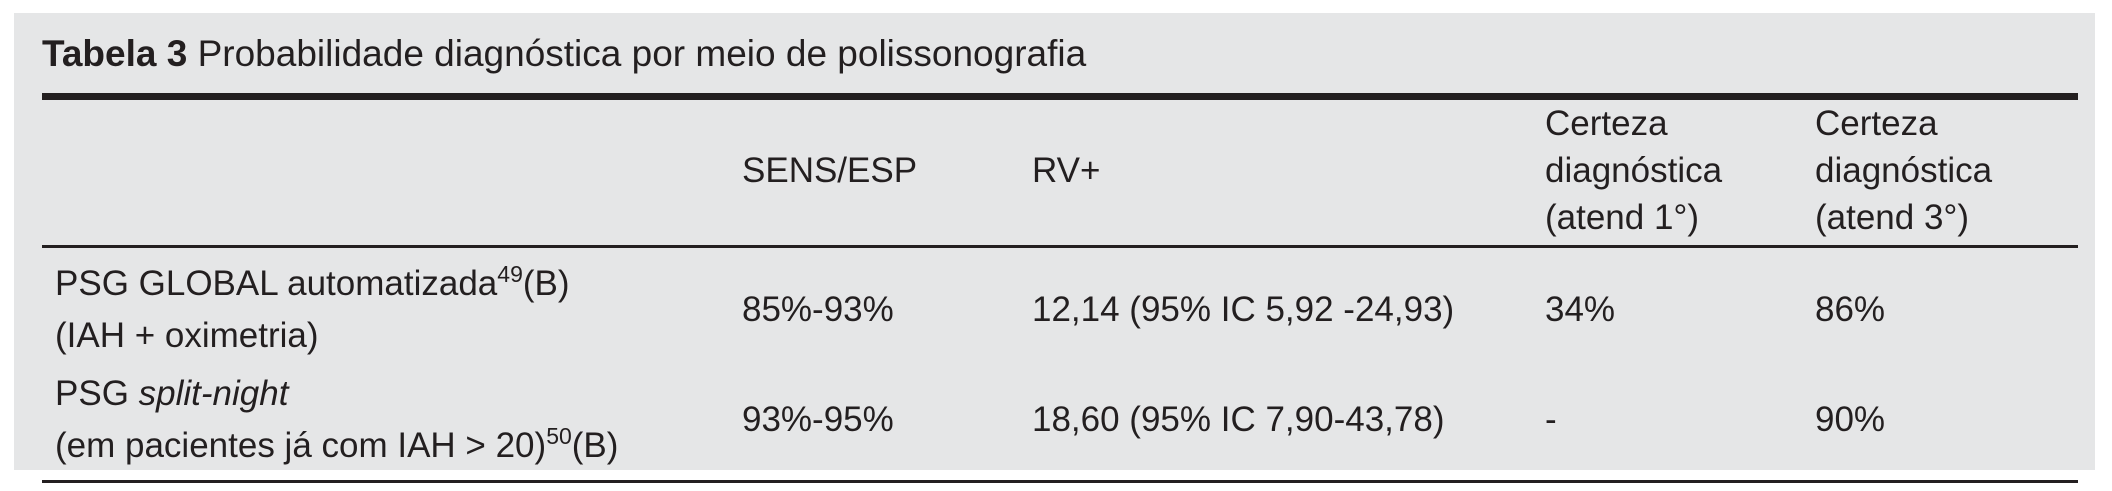 Image resolution: width=2112 pixels, height=491 pixels. Describe the element at coordinates (1060, 96) in the screenshot. I see `top-rule` at that location.